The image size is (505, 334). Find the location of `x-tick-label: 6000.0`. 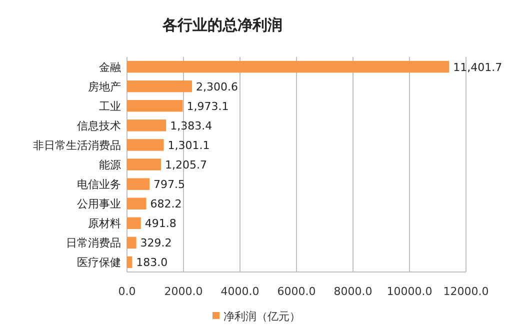

x-tick-label: 6000.0 is located at coordinates (296, 291).